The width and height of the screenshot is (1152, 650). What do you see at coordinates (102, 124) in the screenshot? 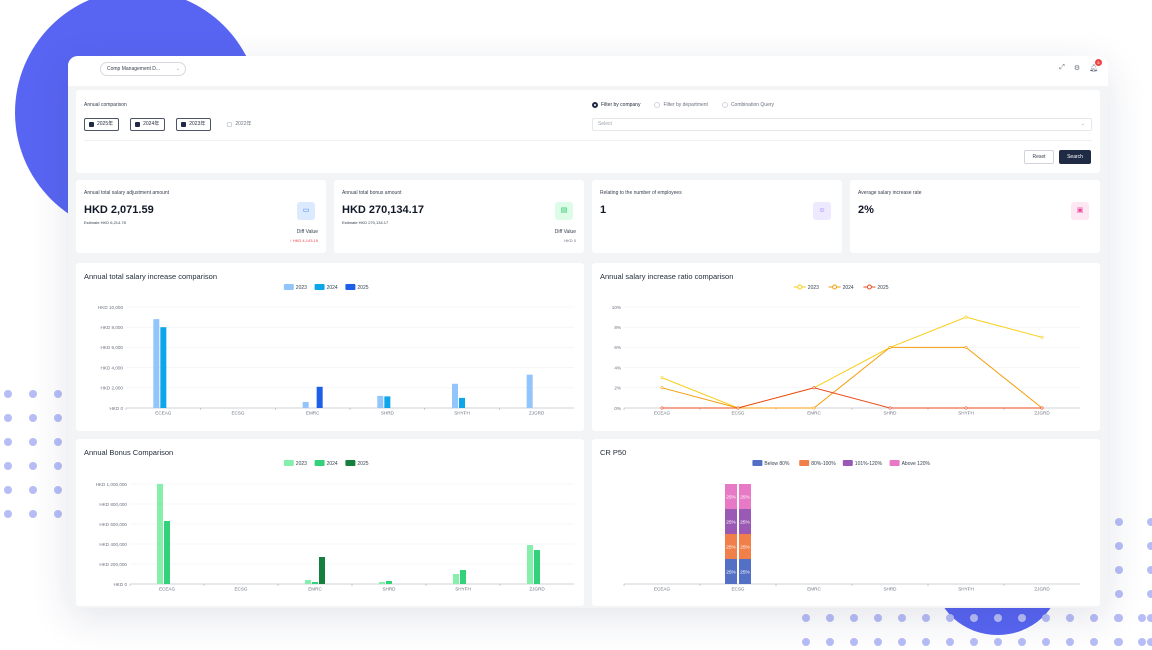
I see `year-checkbox: 2025年` at bounding box center [102, 124].